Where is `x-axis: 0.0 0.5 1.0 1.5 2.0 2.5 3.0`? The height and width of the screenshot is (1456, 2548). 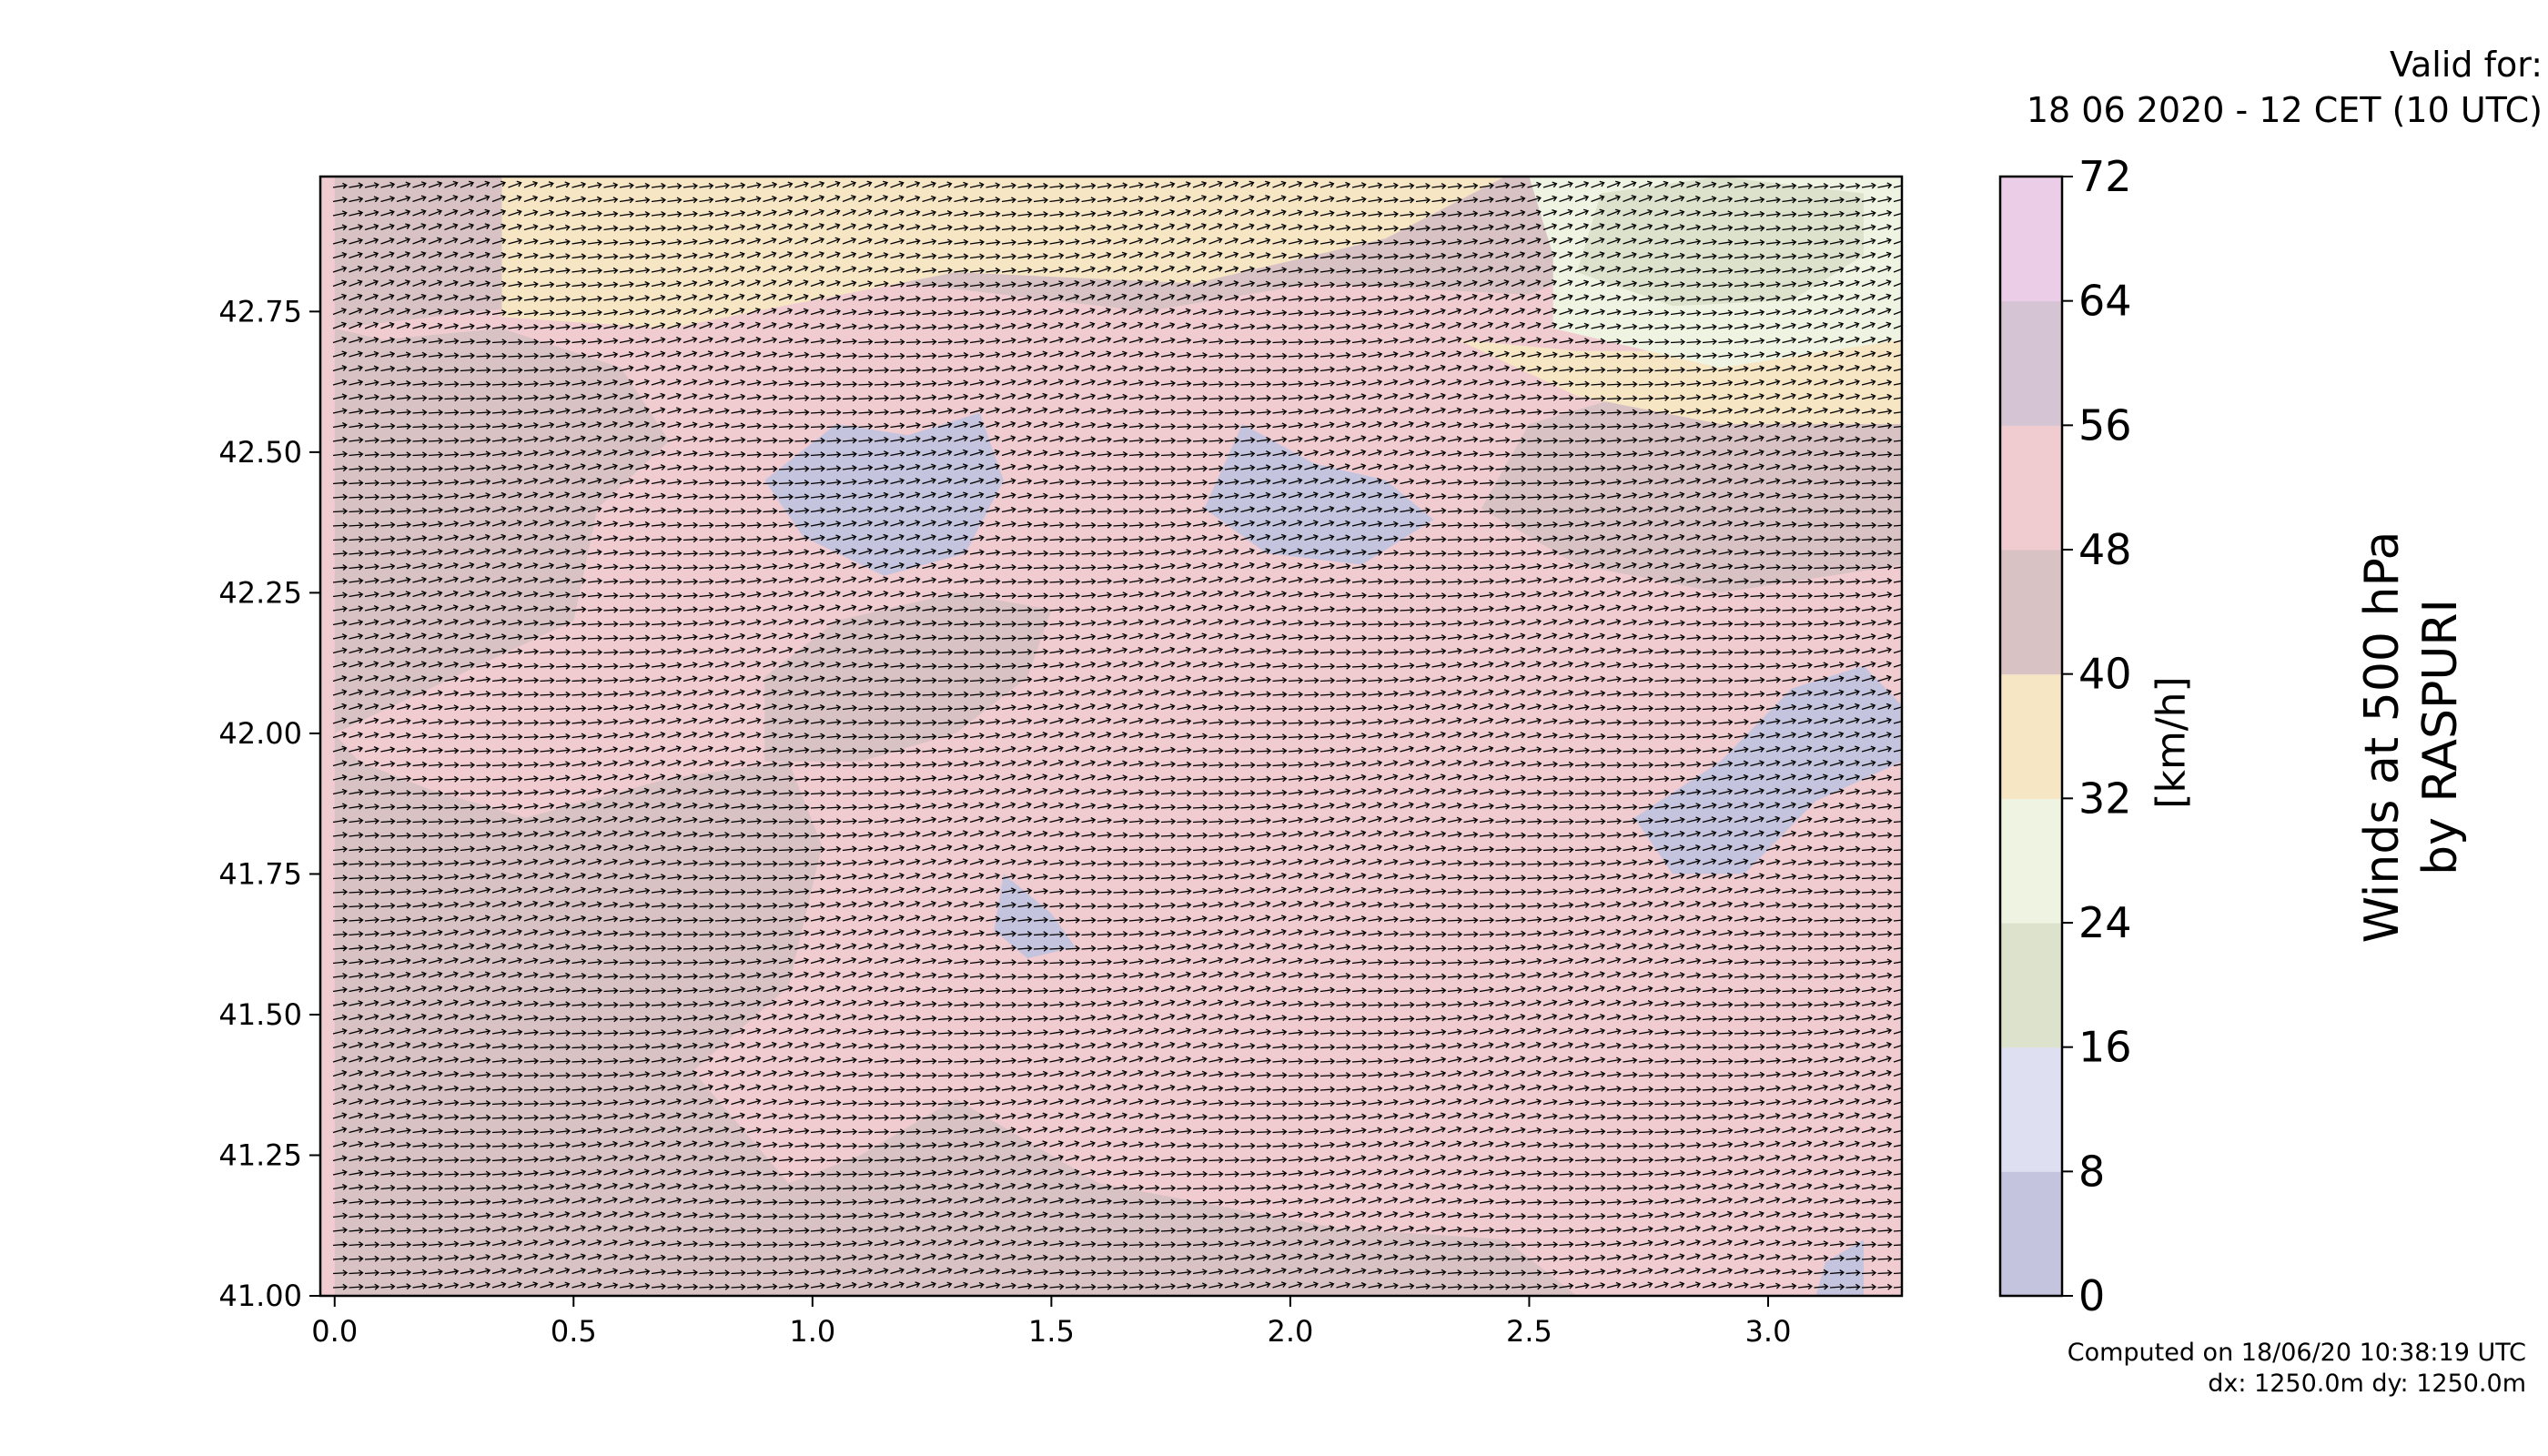
x-axis: 0.0 0.5 1.0 1.5 2.0 2.5 3.0 is located at coordinates (1051, 1323).